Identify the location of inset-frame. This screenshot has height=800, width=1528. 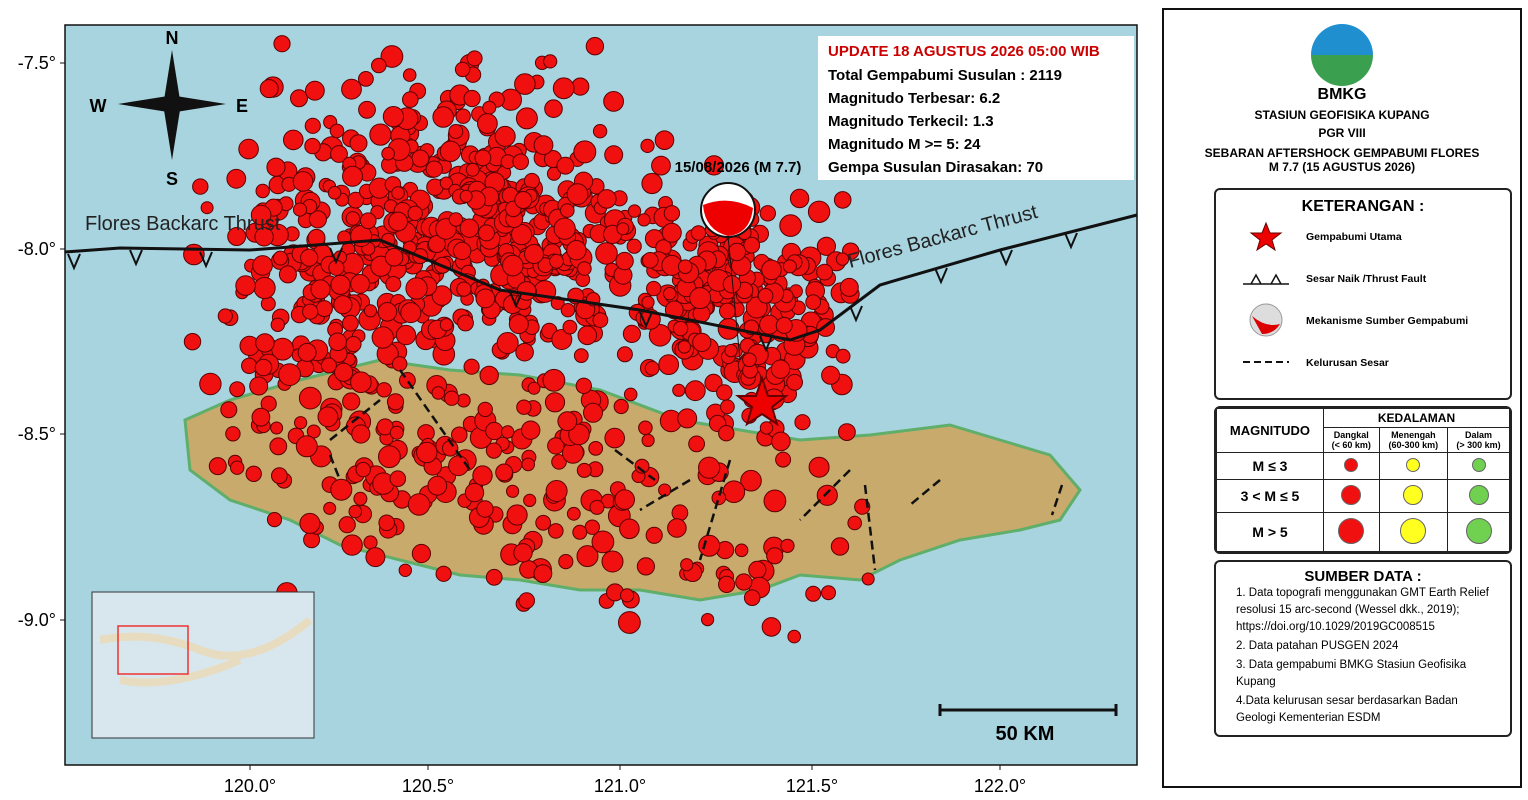
(153, 650).